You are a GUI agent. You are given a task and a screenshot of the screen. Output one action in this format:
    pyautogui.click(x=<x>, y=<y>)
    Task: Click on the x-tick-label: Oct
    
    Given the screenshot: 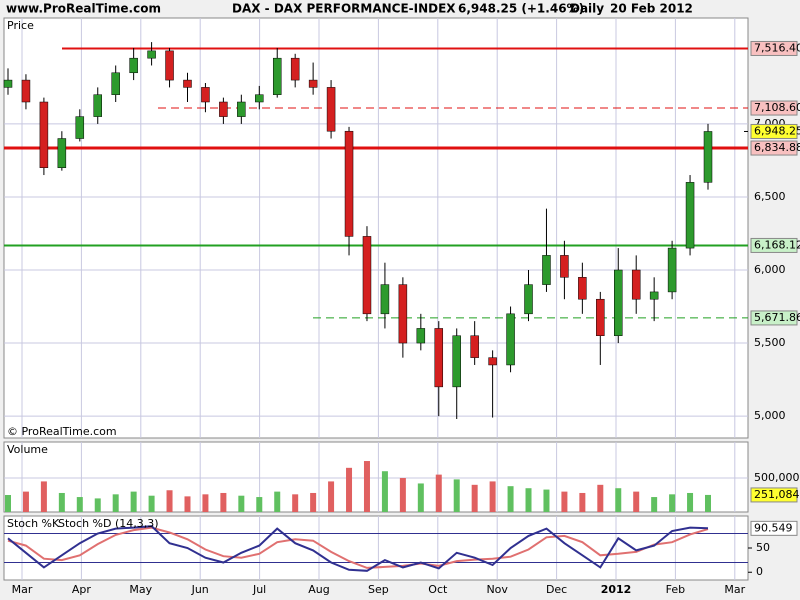 What is the action you would take?
    pyautogui.click(x=438, y=589)
    